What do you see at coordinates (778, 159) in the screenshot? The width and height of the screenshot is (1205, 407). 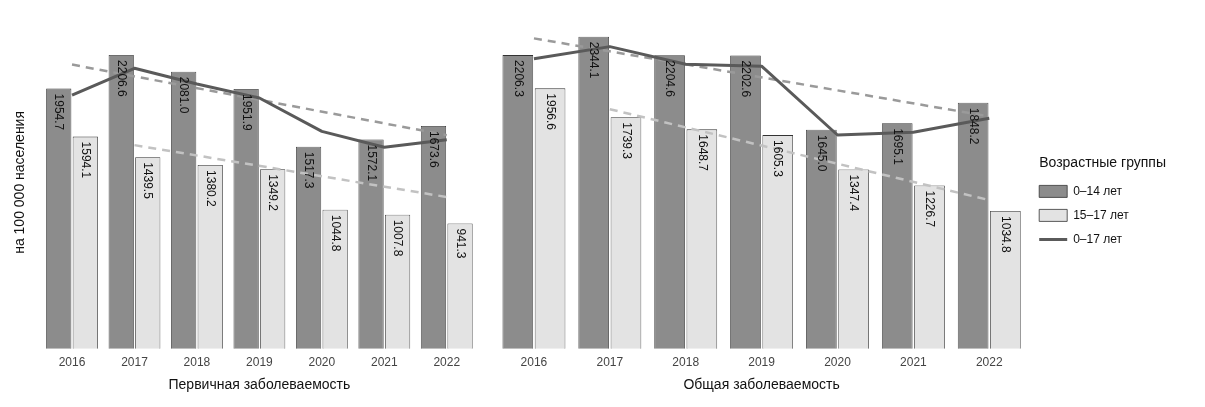 I see `data-label: 1605.3` at bounding box center [778, 159].